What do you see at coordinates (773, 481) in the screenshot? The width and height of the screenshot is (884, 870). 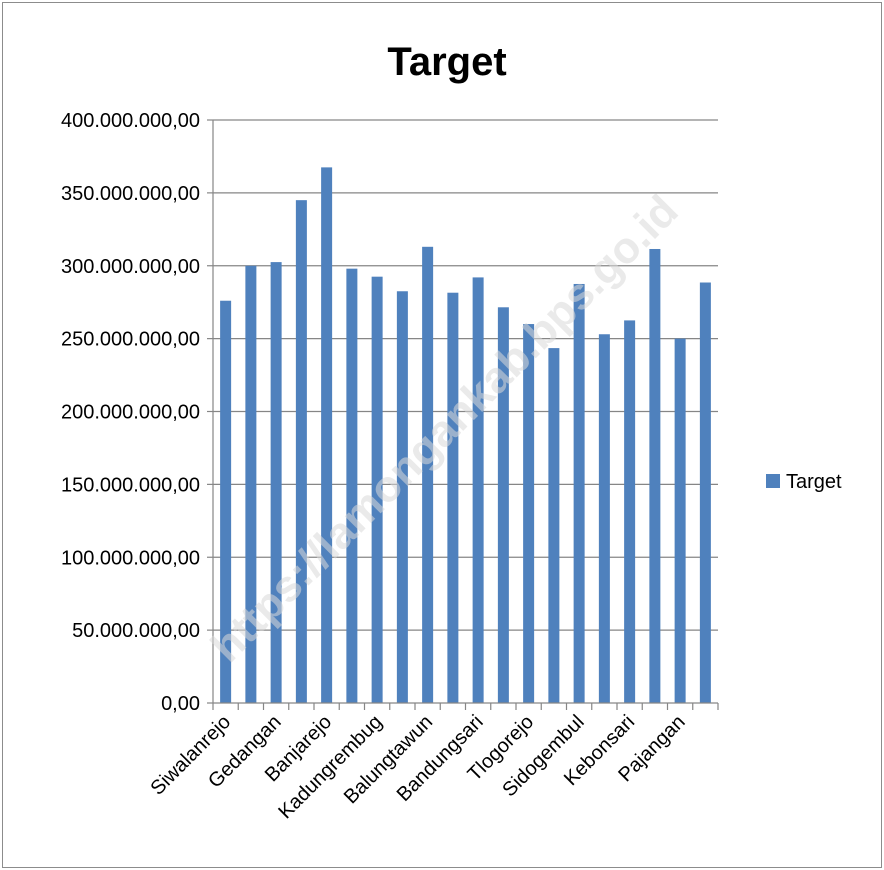 I see `legend-swatch` at bounding box center [773, 481].